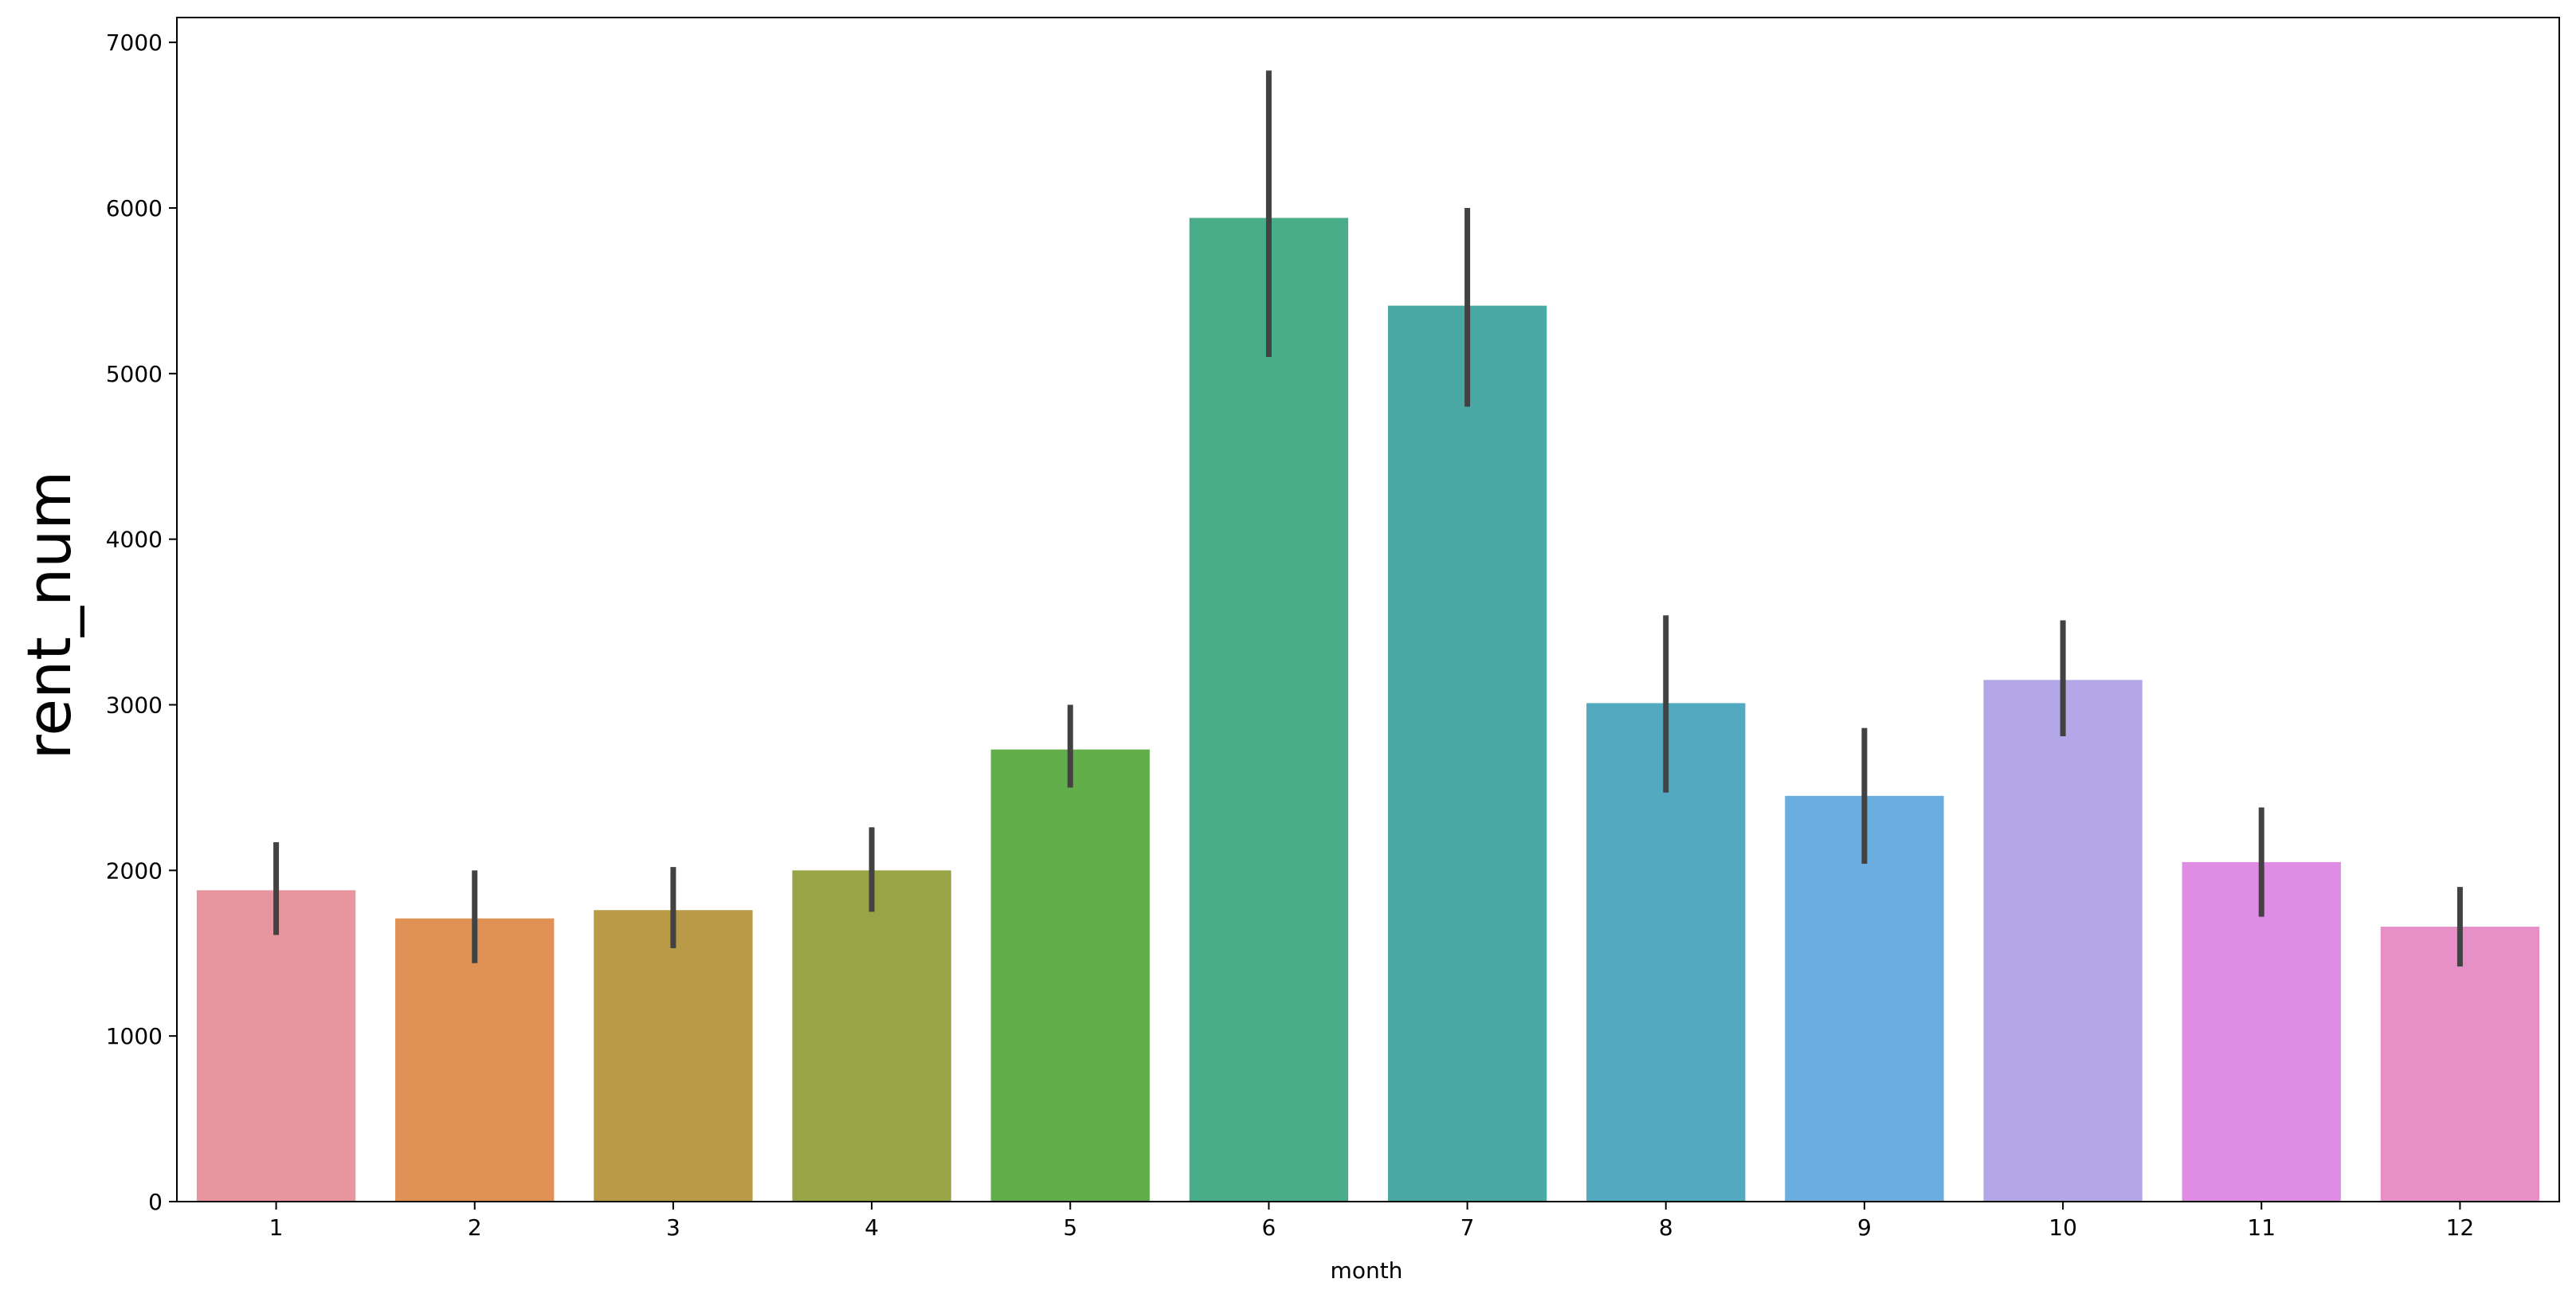 The image size is (2576, 1302). I want to click on x-tick-label: 10, so click(2063, 1227).